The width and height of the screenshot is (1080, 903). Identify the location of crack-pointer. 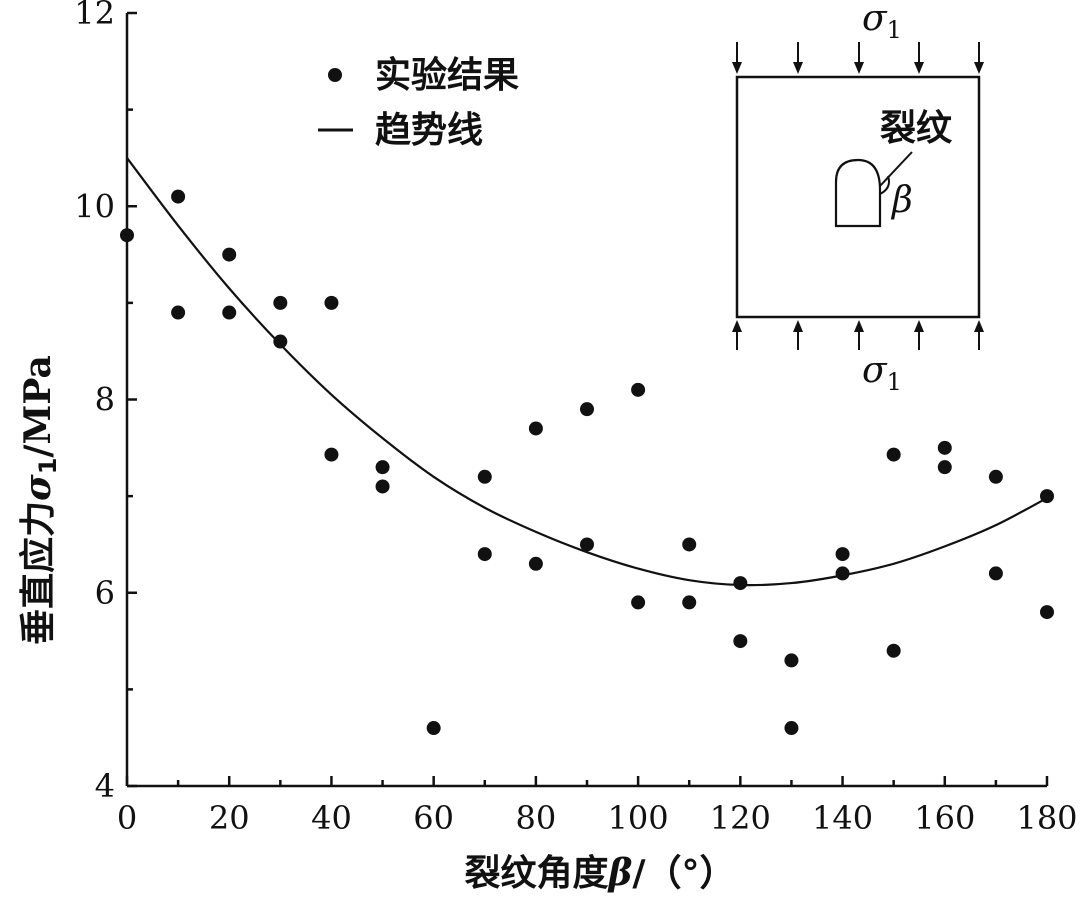
(896, 169).